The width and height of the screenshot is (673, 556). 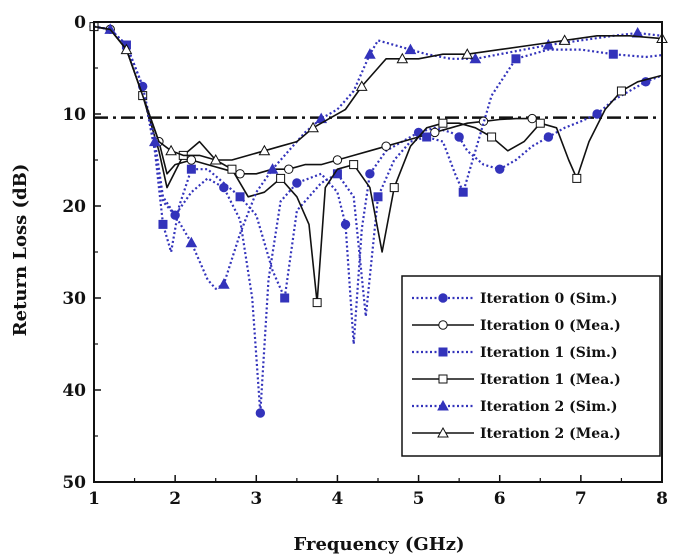 What do you see at coordinates (419, 499) in the screenshot?
I see `x-tick-label: 5` at bounding box center [419, 499].